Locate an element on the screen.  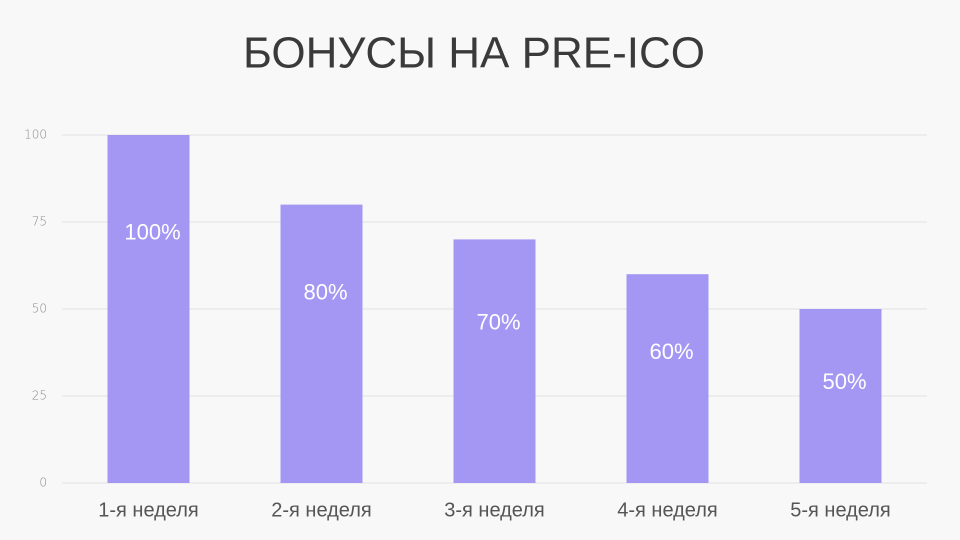
x-tick-label: 1-я неделя is located at coordinates (148, 510).